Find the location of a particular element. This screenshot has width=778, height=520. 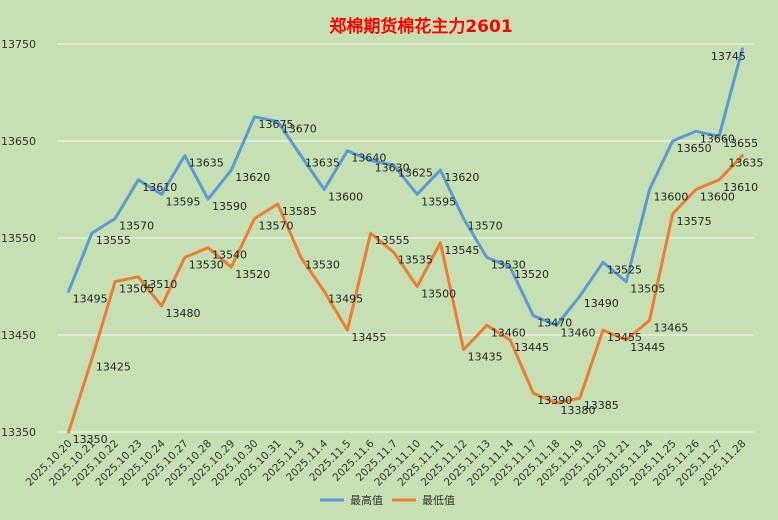

y-tick-label: 13650 is located at coordinates (18, 141).